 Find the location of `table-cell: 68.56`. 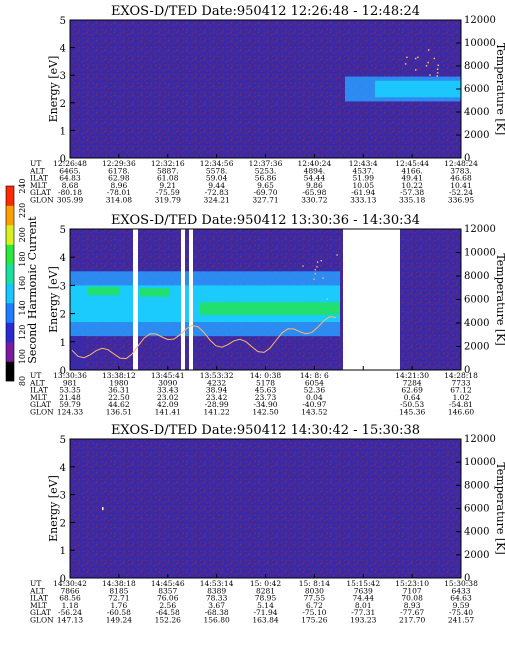

table-cell: 68.56 is located at coordinates (70, 598).